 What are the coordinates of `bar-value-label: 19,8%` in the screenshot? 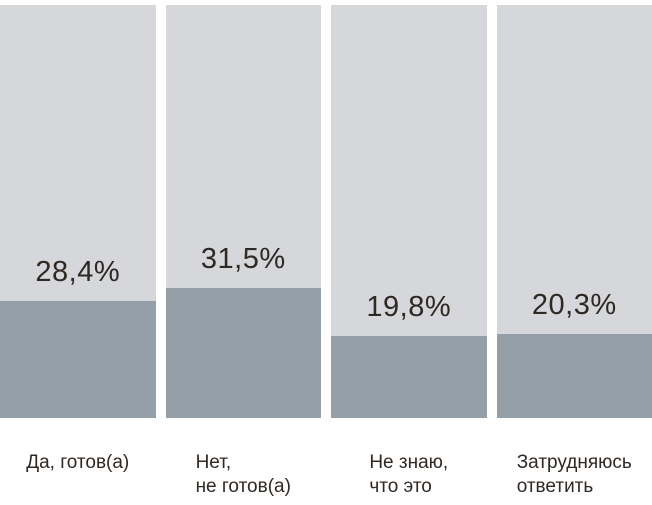 It's located at (409, 307).